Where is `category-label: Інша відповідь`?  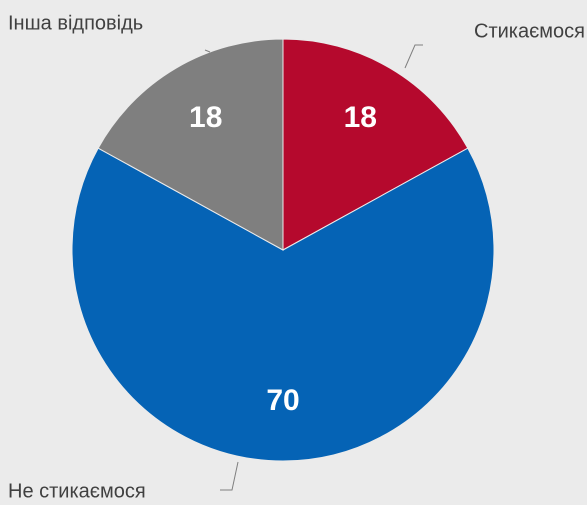 category-label: Інша відповідь is located at coordinates (75, 23).